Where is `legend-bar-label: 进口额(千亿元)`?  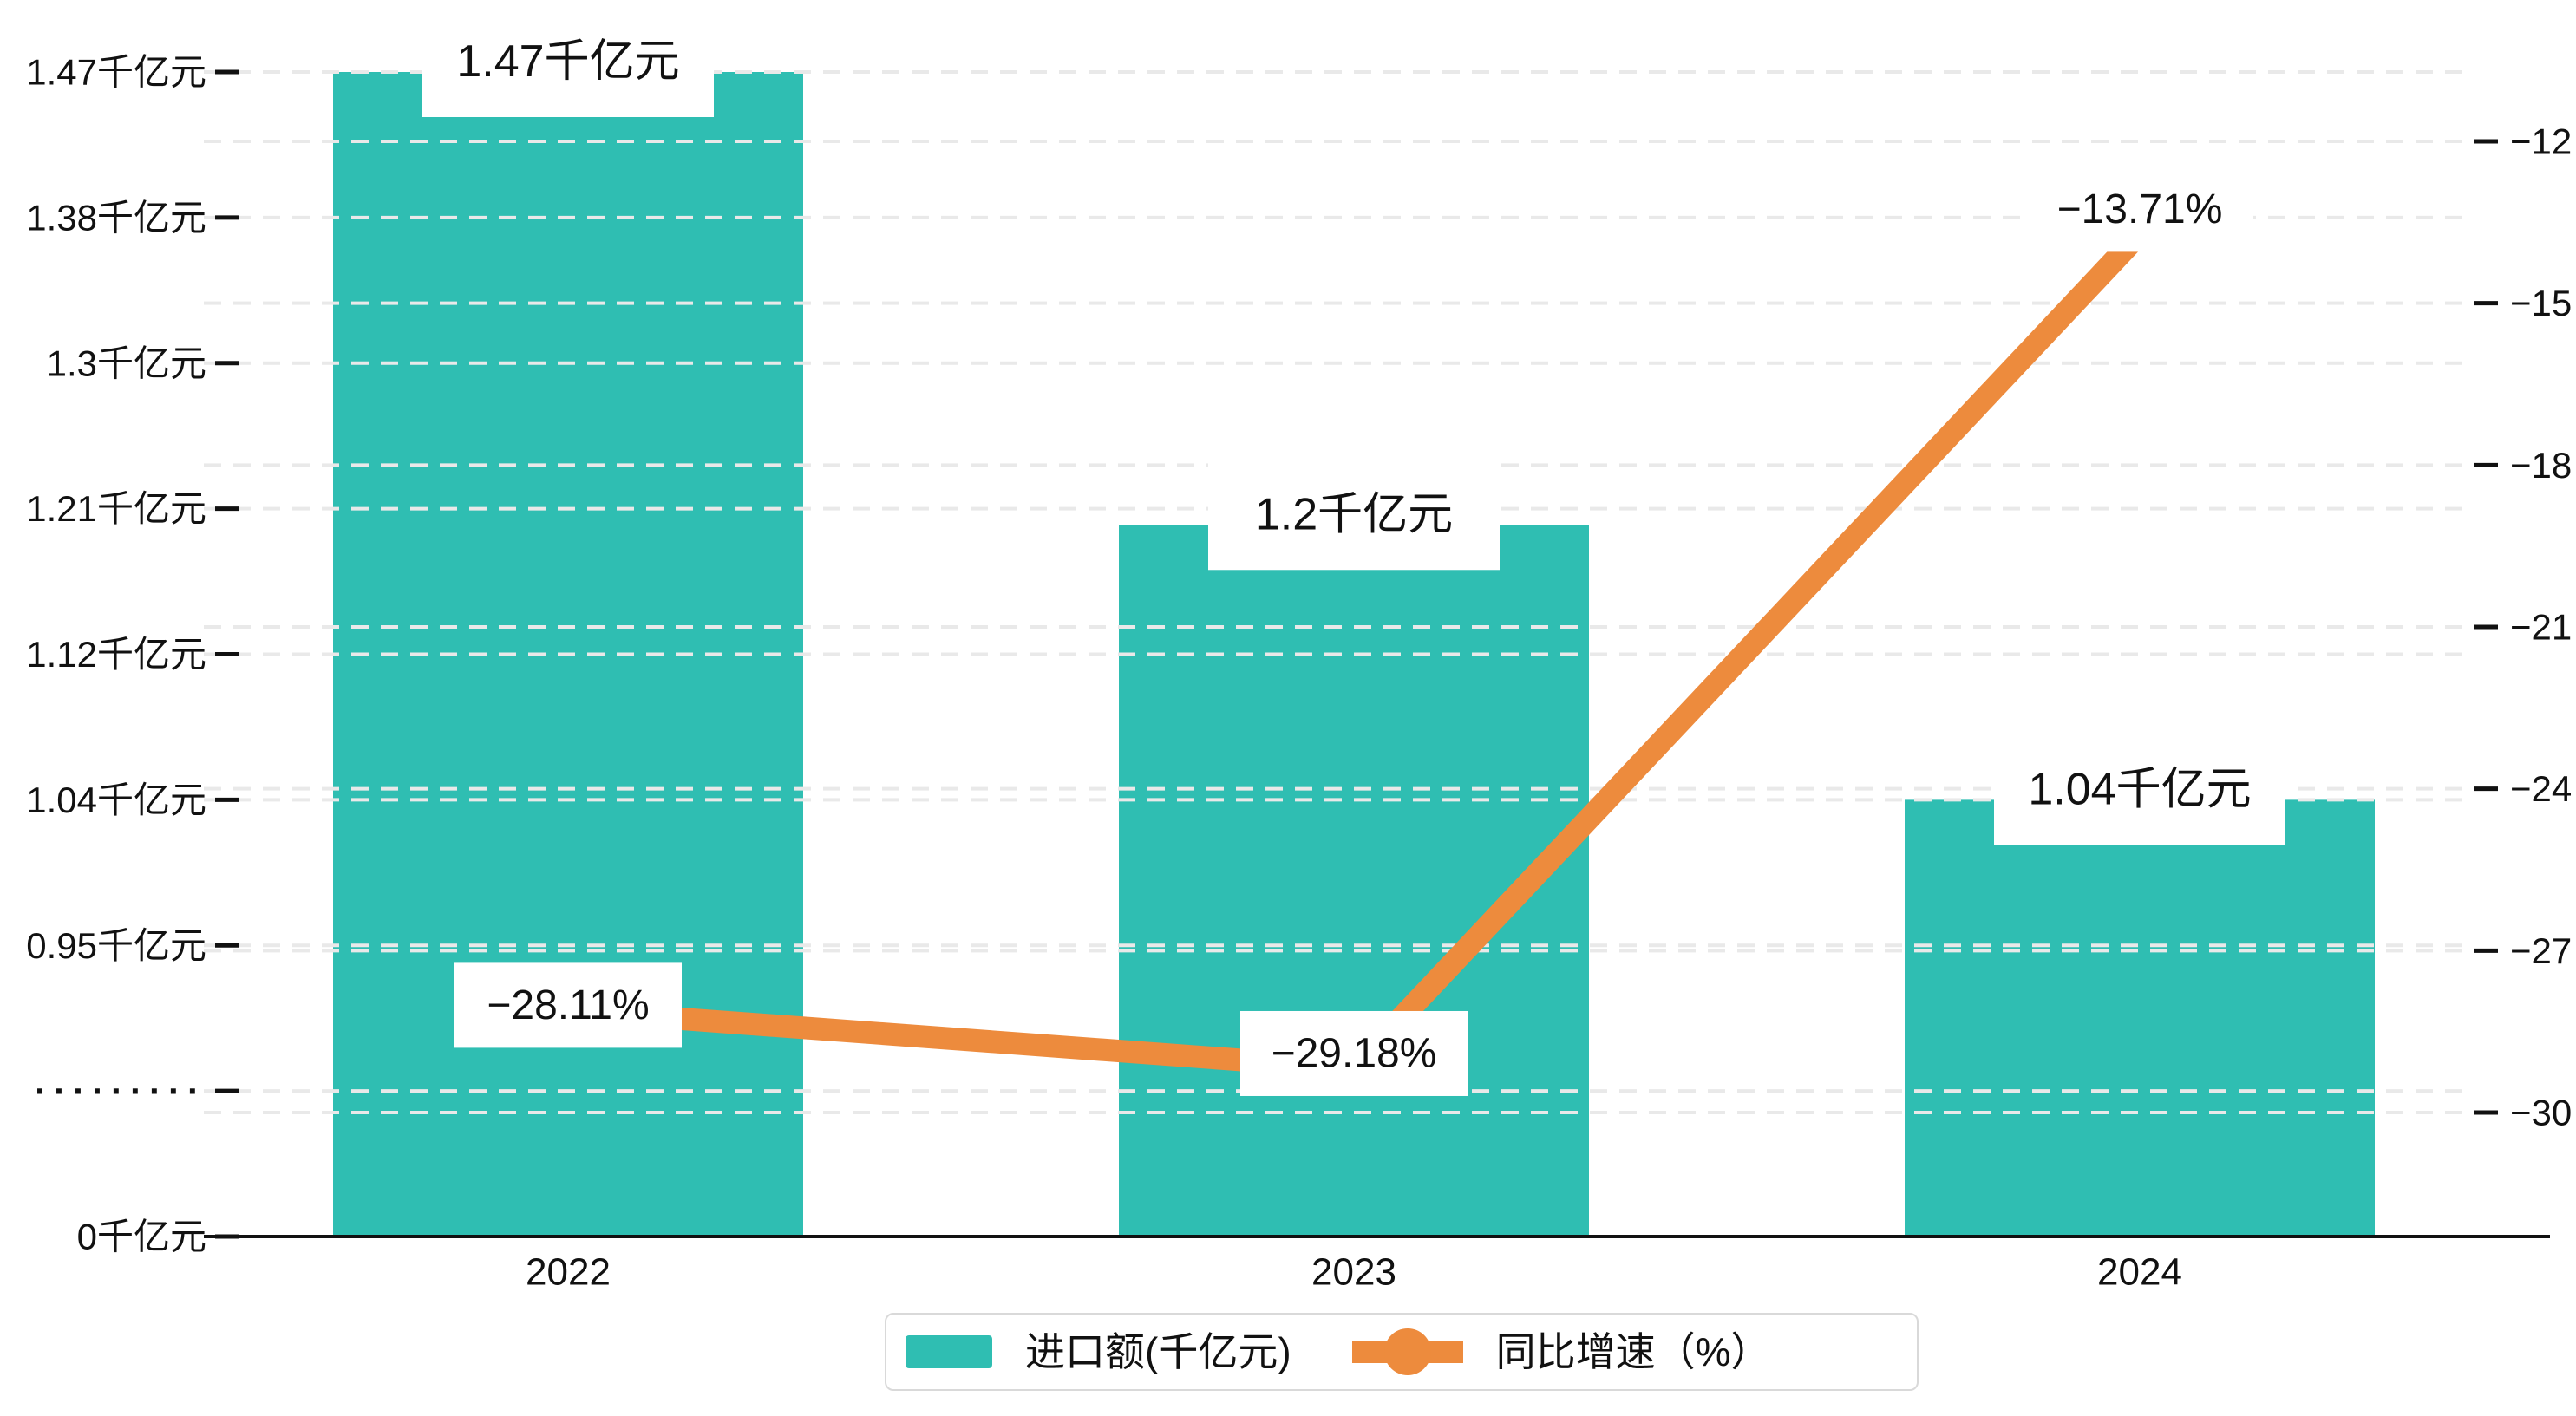 legend-bar-label: 进口额(千亿元) is located at coordinates (1158, 1352).